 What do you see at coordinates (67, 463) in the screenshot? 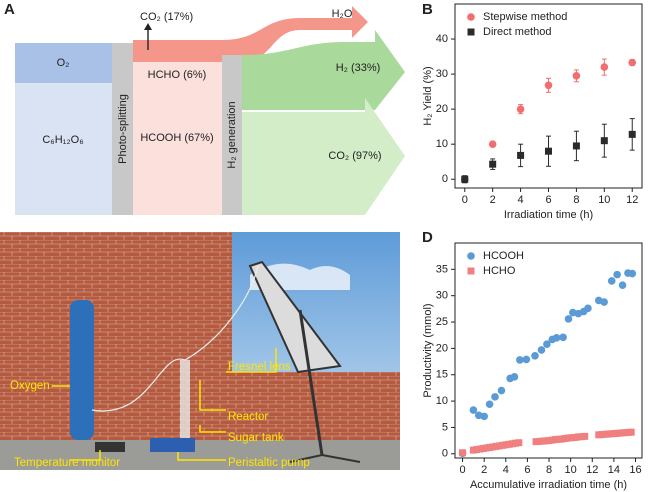
I see `photo-label: Temperature monitor` at bounding box center [67, 463].